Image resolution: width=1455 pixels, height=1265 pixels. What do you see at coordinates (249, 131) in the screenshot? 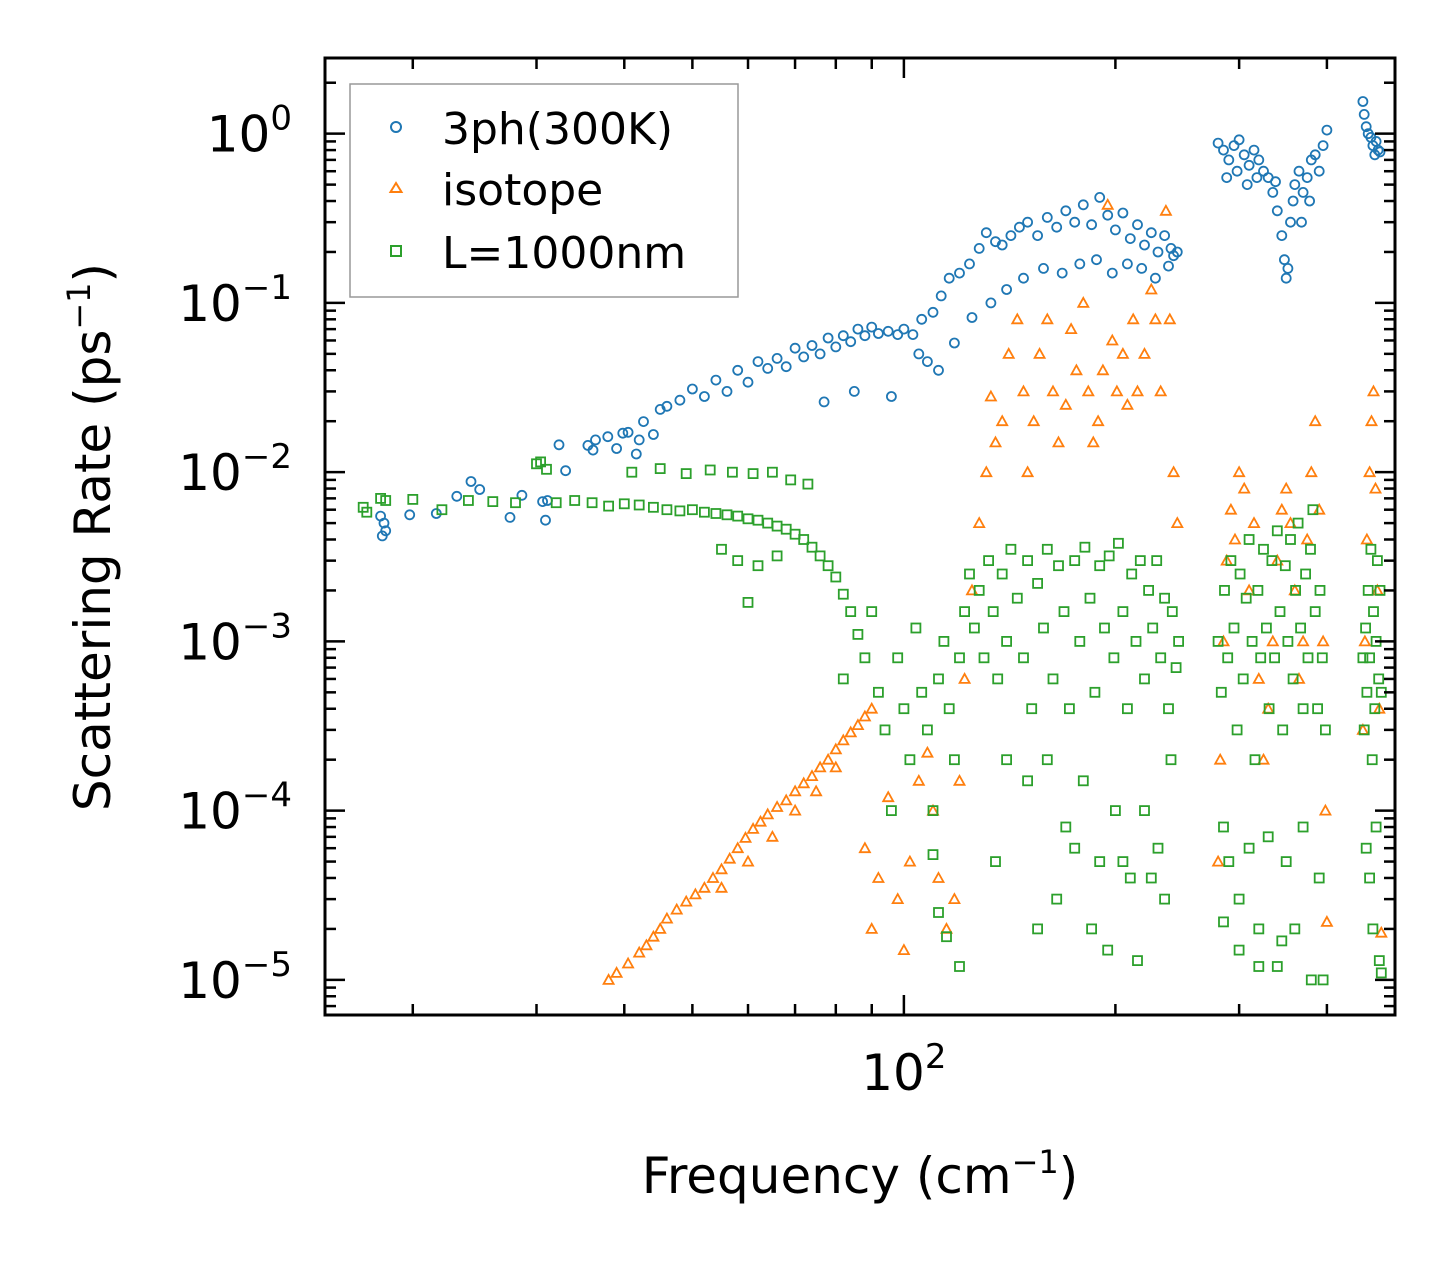
I see `y-tick-label: 100` at bounding box center [249, 131].